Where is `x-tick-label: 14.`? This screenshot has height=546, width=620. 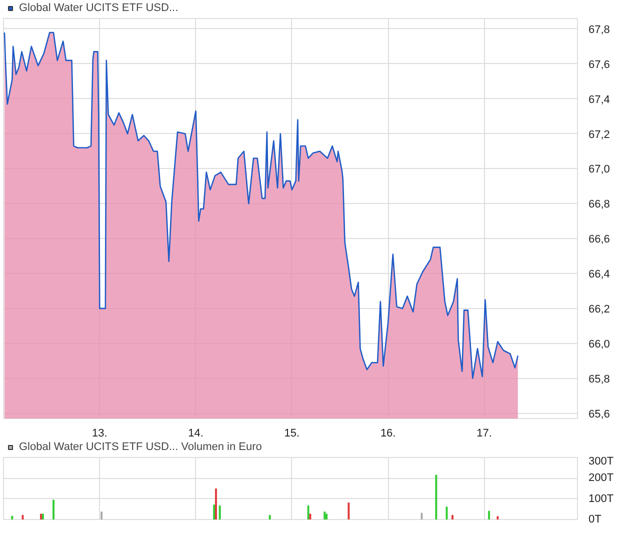
x-tick-label: 14. is located at coordinates (196, 434).